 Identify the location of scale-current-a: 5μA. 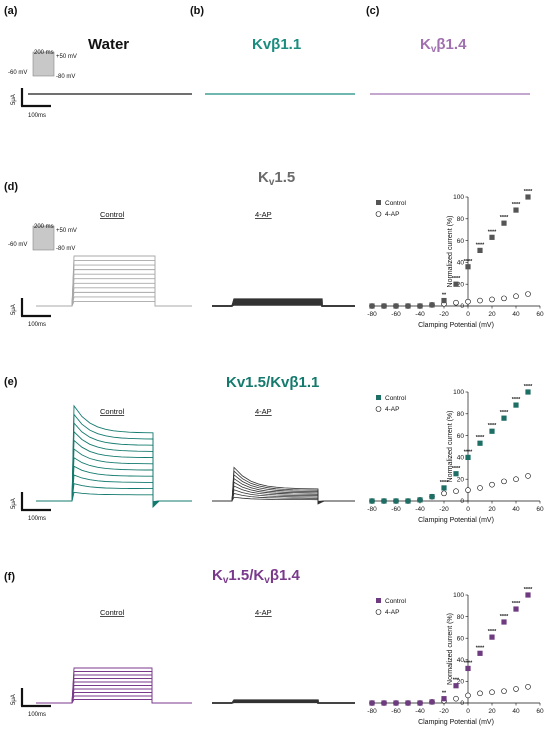
(14, 99).